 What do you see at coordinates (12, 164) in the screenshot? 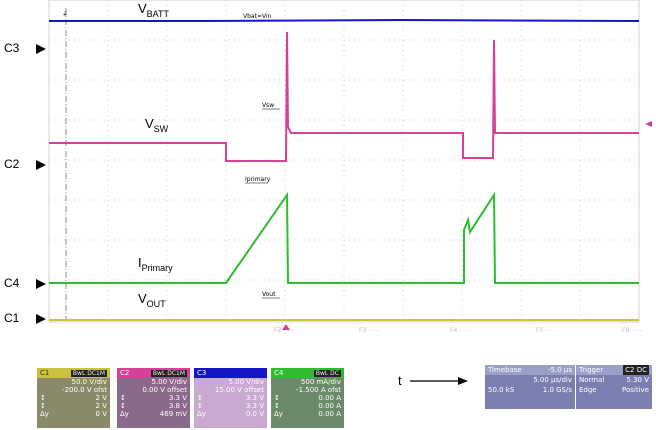
I see `svg-text: C2` at bounding box center [12, 164].